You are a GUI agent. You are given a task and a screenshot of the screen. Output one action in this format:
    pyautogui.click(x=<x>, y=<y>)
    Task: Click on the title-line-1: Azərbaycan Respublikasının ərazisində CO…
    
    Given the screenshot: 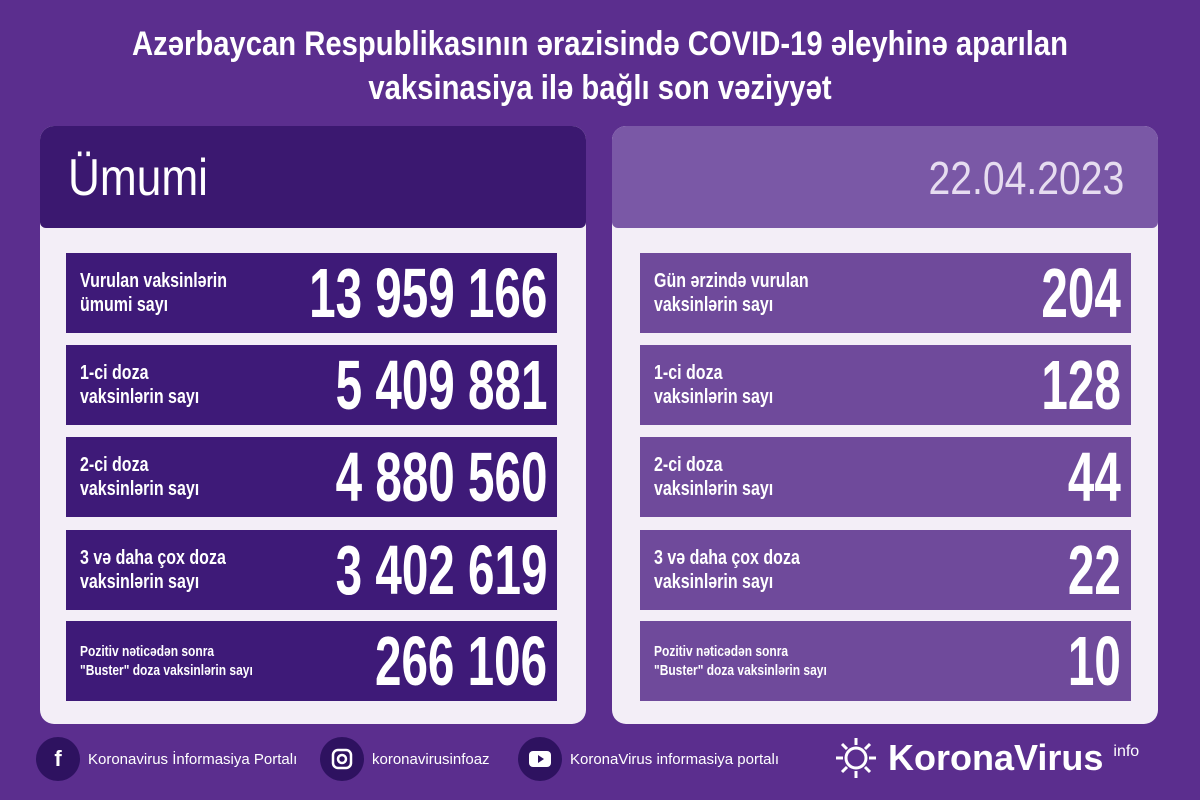 What is the action you would take?
    pyautogui.click(x=600, y=44)
    